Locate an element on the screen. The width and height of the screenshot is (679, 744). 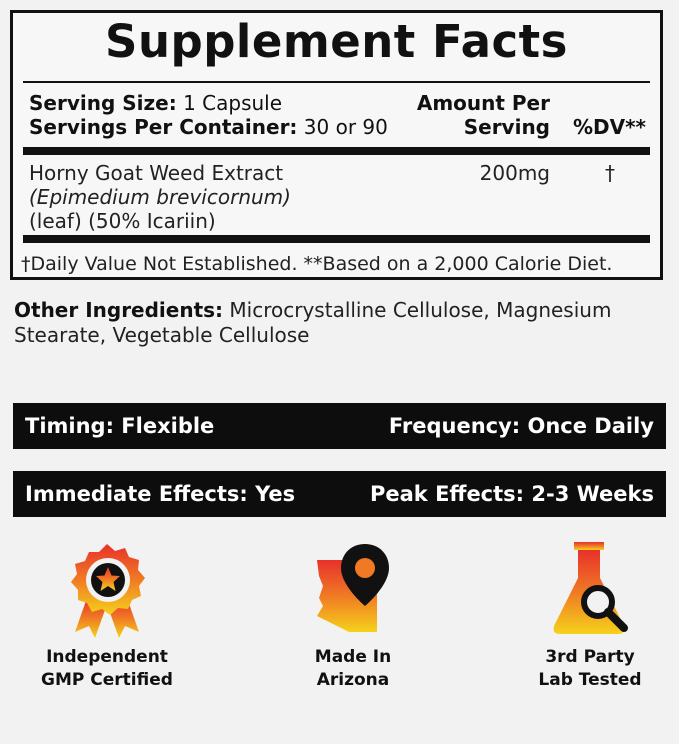
timing-bar: Timing: Flexible Frequency: Once Daily is located at coordinates (339, 426).